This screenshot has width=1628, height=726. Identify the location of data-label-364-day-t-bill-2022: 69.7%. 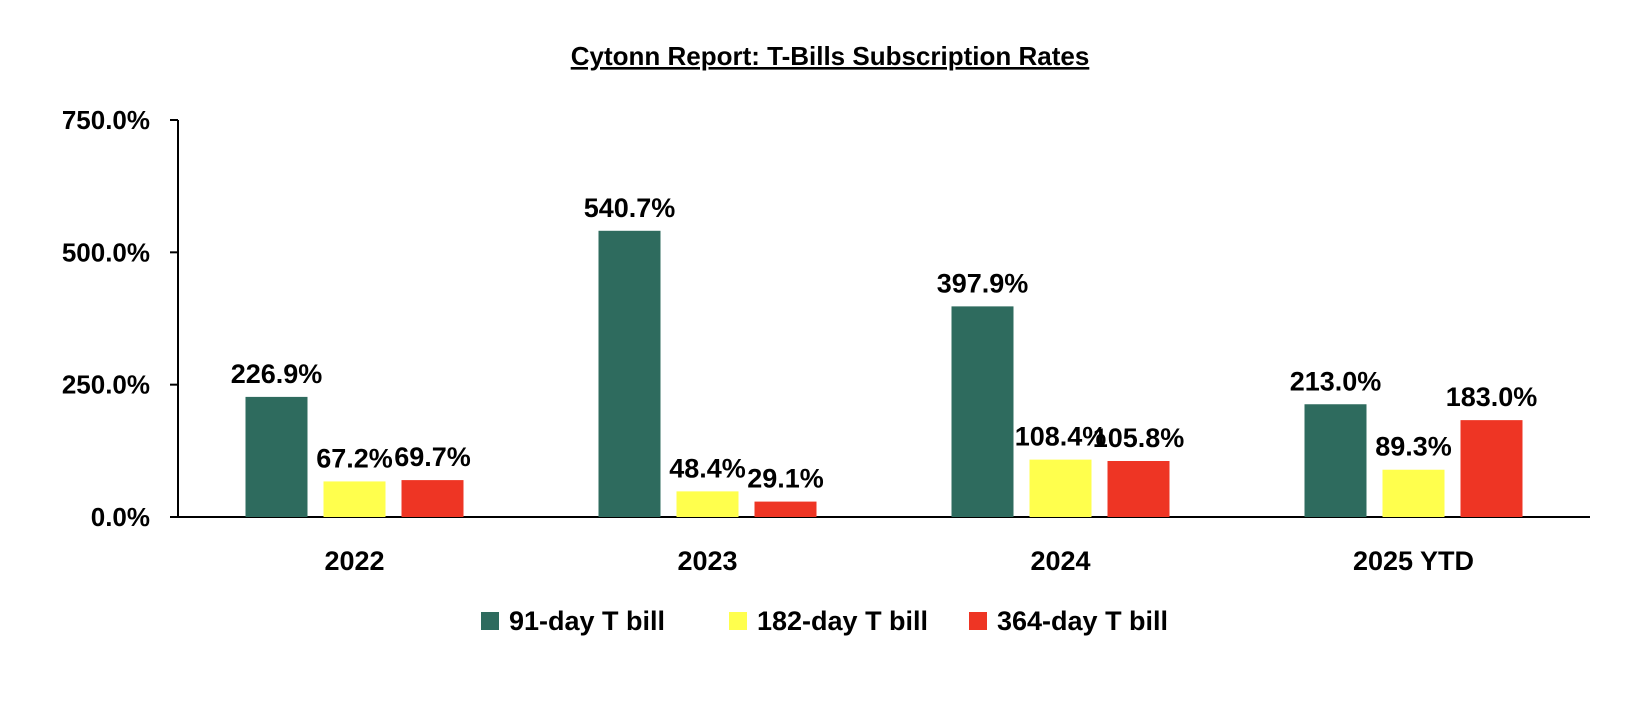
(432, 457).